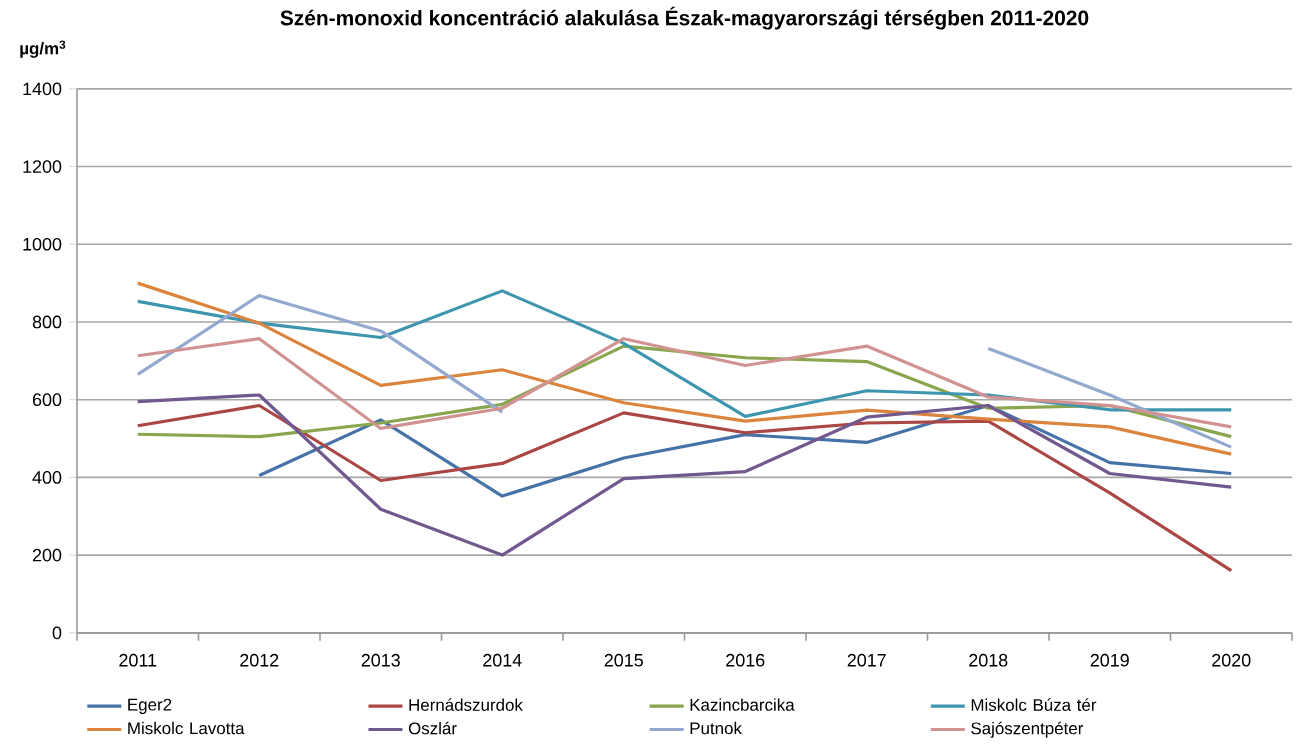 This screenshot has height=753, width=1298. I want to click on x-tick-label: 2015, so click(623, 660).